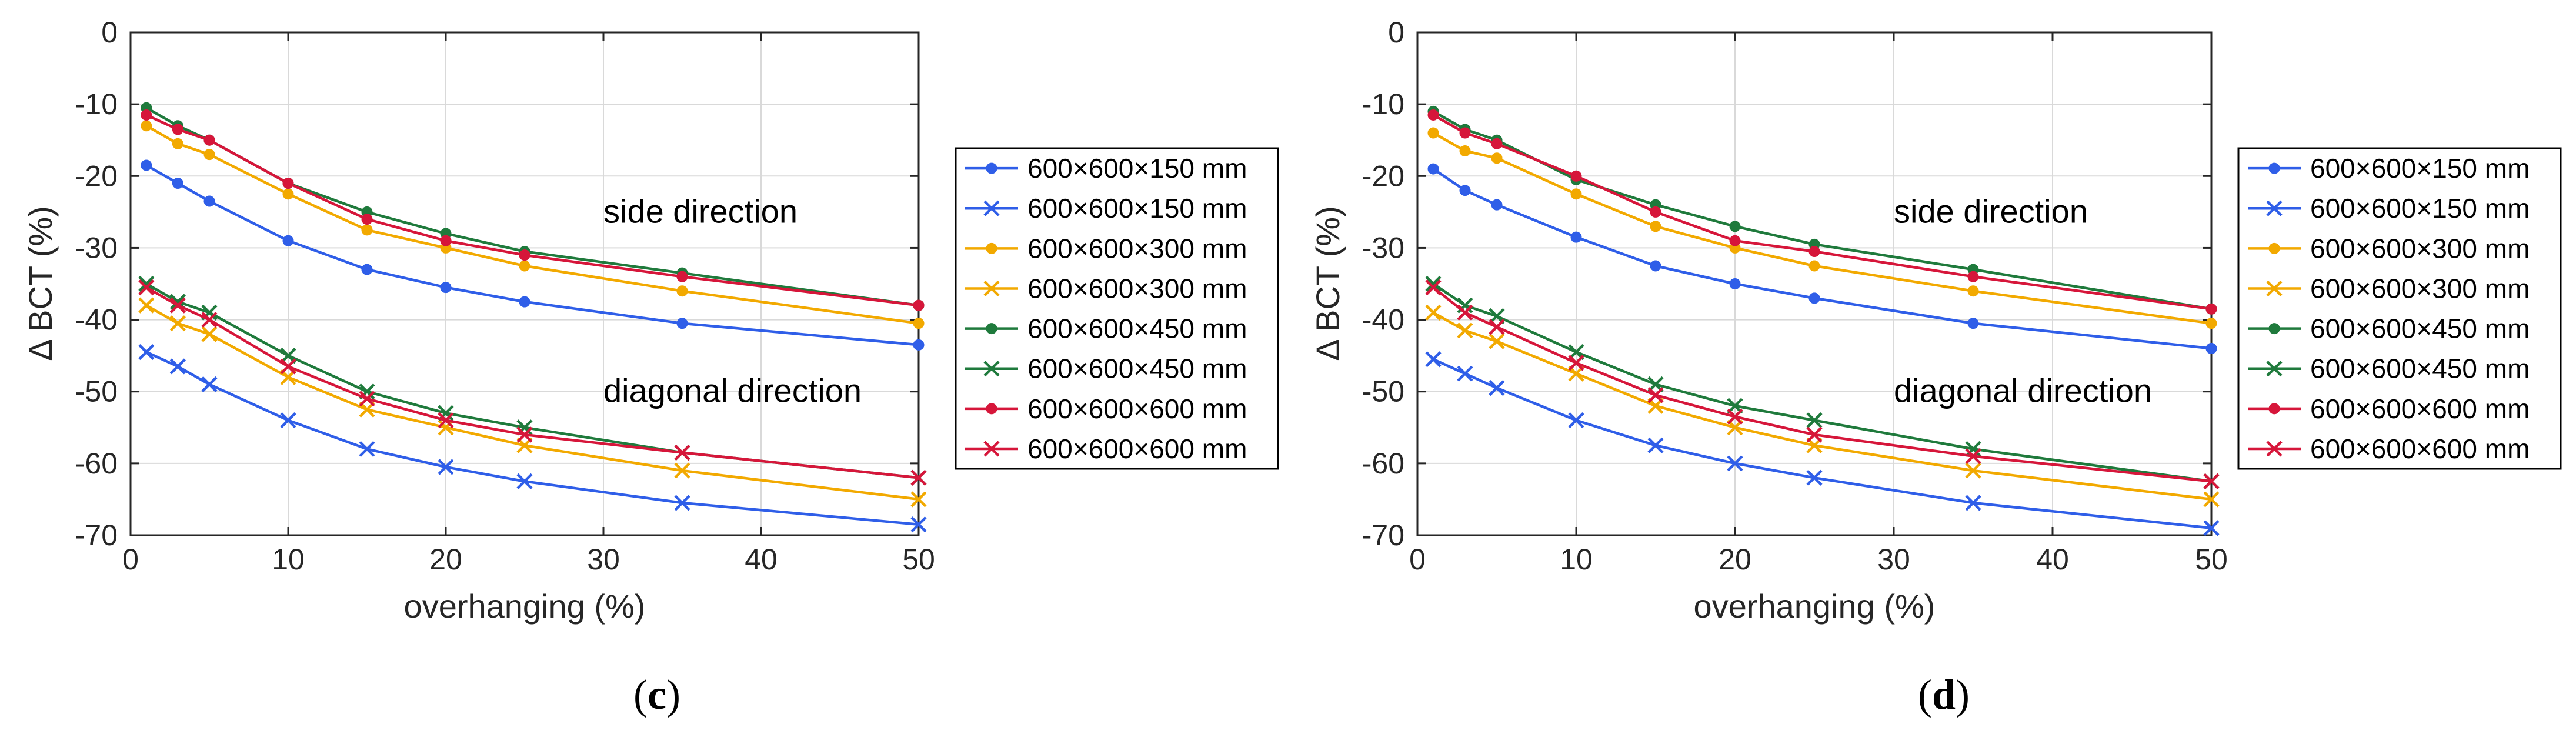 Image resolution: width=2576 pixels, height=737 pixels. Describe the element at coordinates (1893, 559) in the screenshot. I see `x-tick-label: 30` at that location.